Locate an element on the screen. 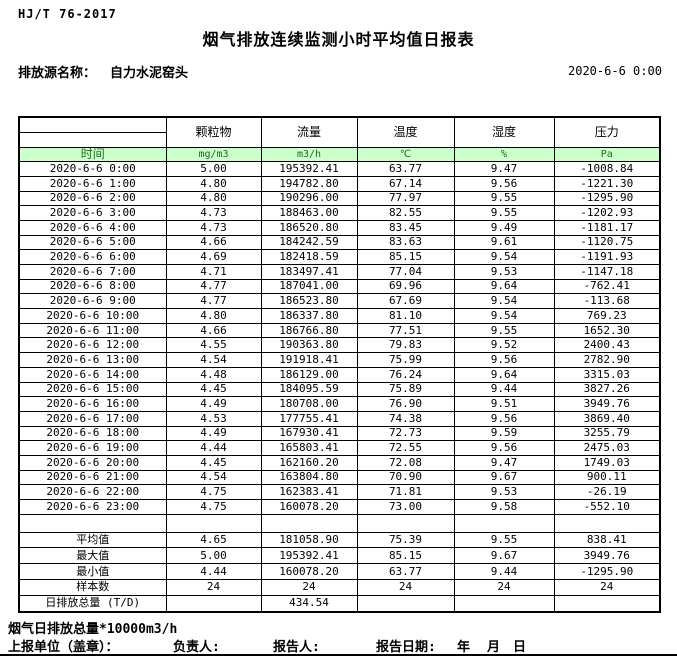 This screenshot has width=677, height=658. row-time: 2020-6-6 14:00 is located at coordinates (92, 374).